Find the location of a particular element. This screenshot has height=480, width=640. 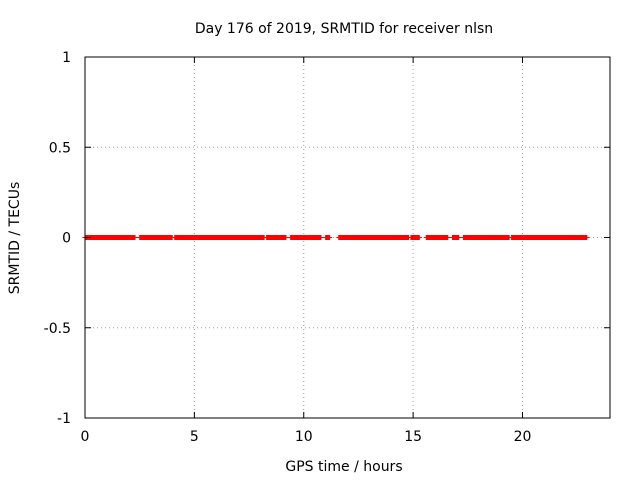

y-tick-label: -0.5 is located at coordinates (57, 329).